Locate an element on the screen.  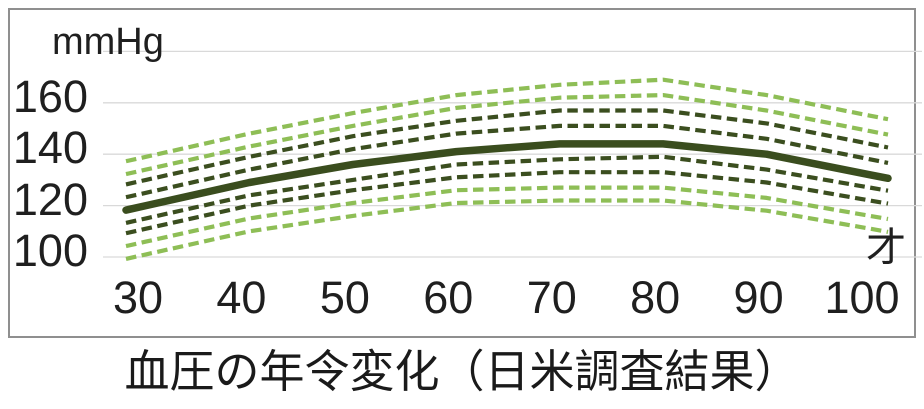
y-tick-120: 120 is located at coordinates (50, 199).